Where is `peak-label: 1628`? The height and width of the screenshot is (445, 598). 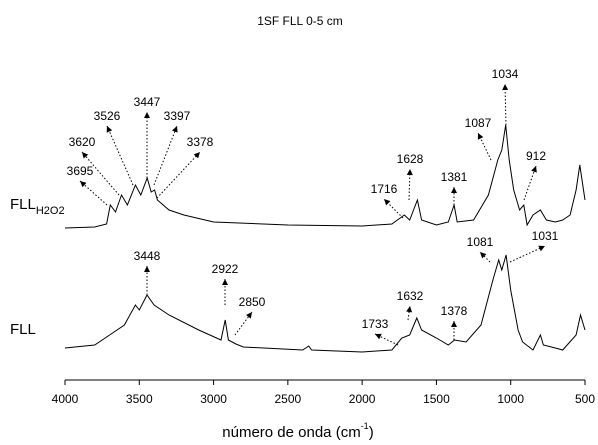
peak-label: 1628 is located at coordinates (410, 159).